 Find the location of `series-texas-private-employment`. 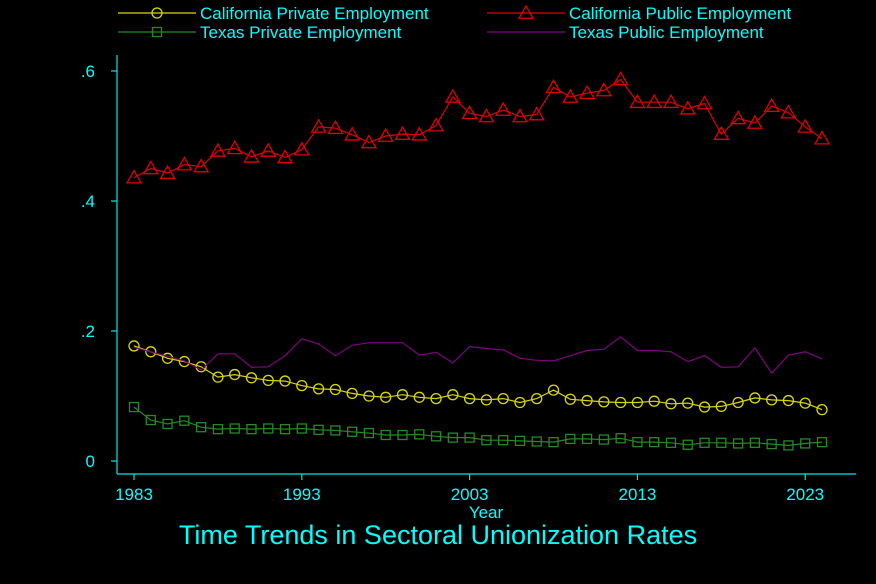

series-texas-private-employment is located at coordinates (478, 426).